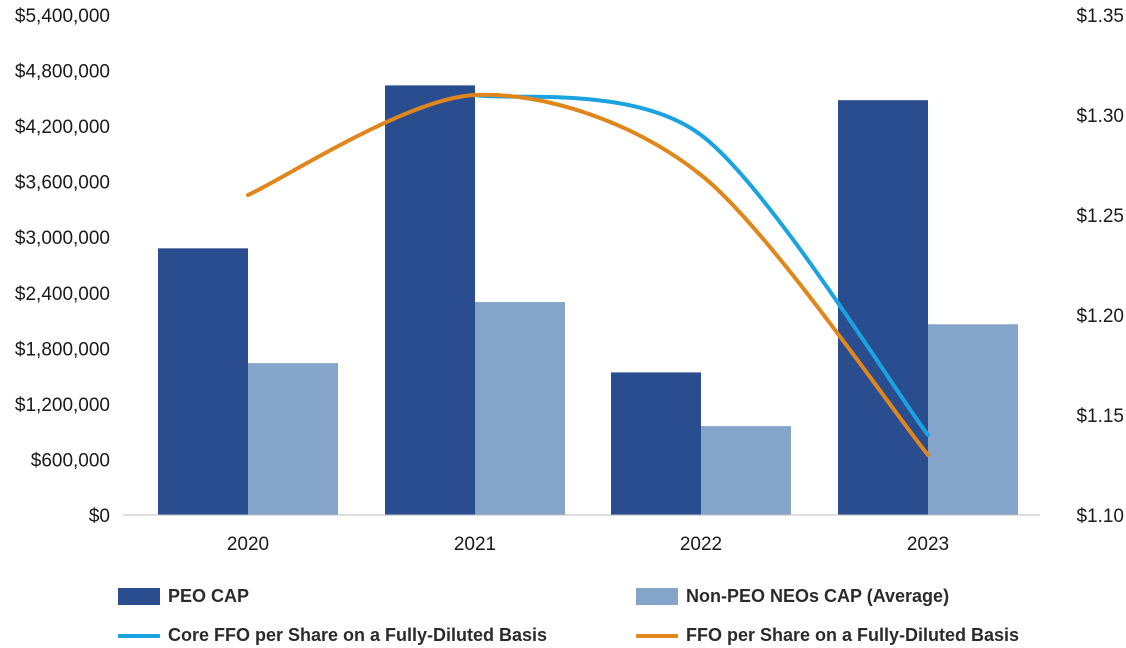 Image resolution: width=1126 pixels, height=648 pixels. I want to click on bar-peo-cap-2021, so click(430, 300).